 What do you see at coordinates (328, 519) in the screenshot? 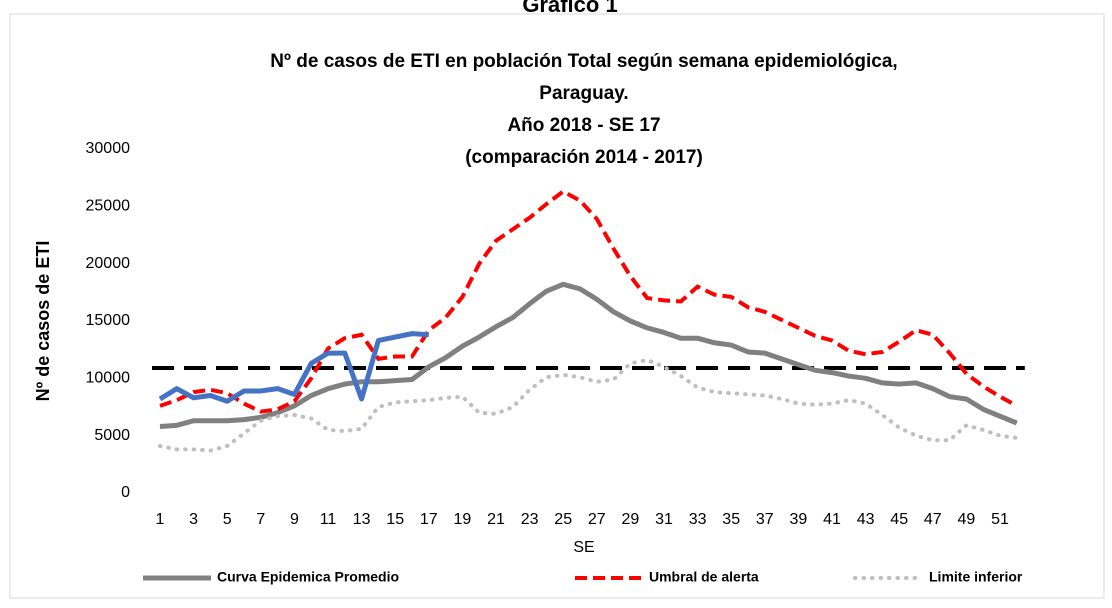
I see `x-tick-label: 11` at bounding box center [328, 519].